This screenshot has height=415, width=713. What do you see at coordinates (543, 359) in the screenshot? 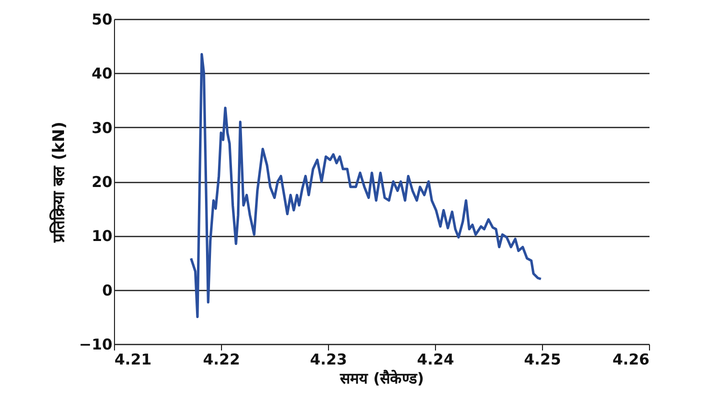
I see `x-tick-label: 4.25` at bounding box center [543, 359].